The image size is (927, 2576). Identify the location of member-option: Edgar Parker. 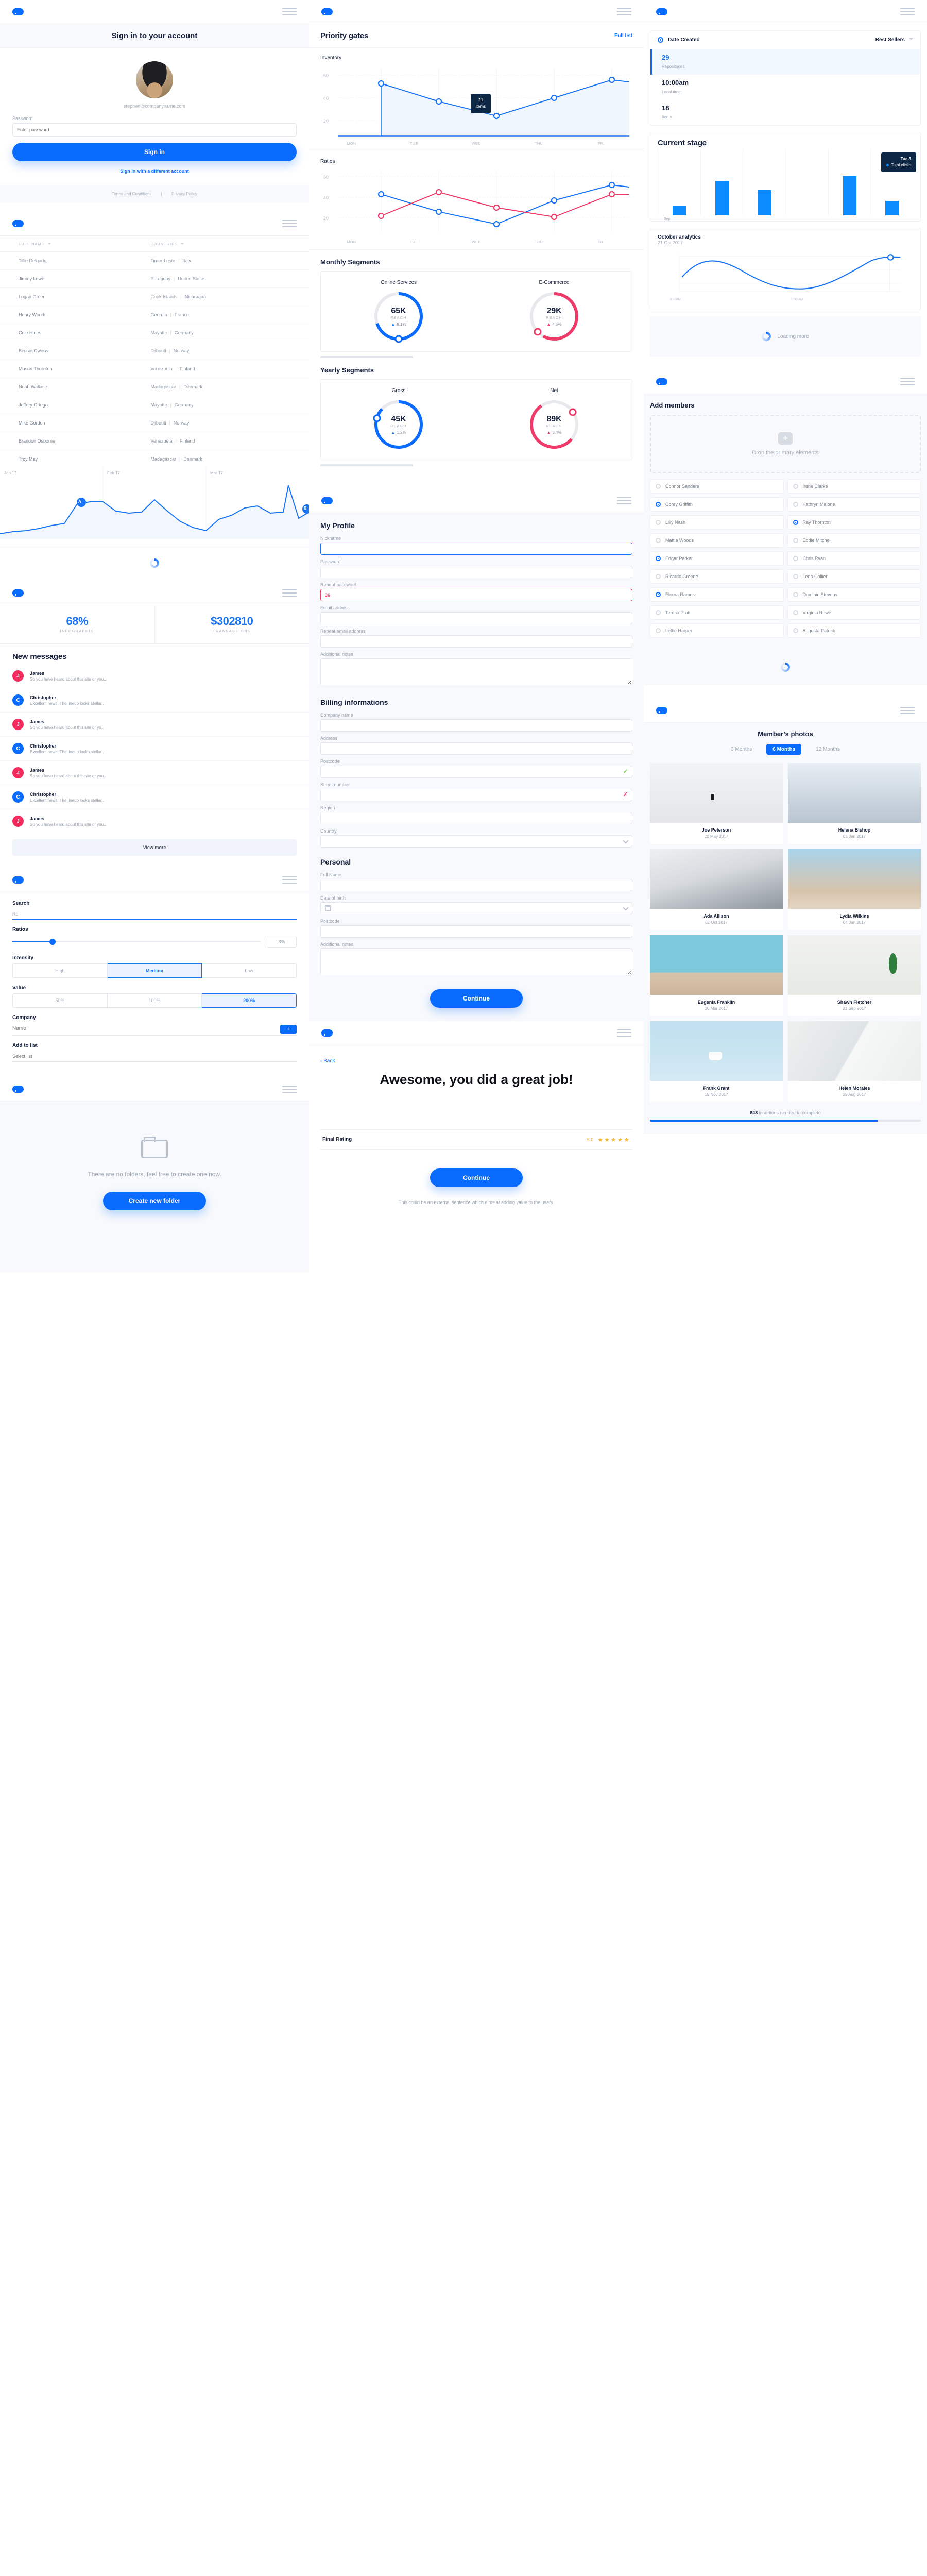
(717, 558).